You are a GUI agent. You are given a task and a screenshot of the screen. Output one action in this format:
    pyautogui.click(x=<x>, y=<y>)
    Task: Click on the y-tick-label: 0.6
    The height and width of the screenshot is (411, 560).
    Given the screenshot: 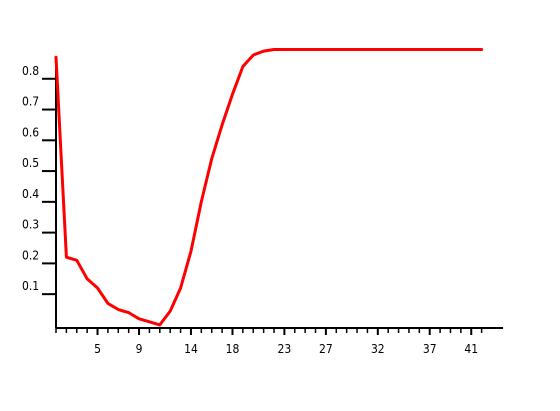 What is the action you would take?
    pyautogui.click(x=30, y=132)
    